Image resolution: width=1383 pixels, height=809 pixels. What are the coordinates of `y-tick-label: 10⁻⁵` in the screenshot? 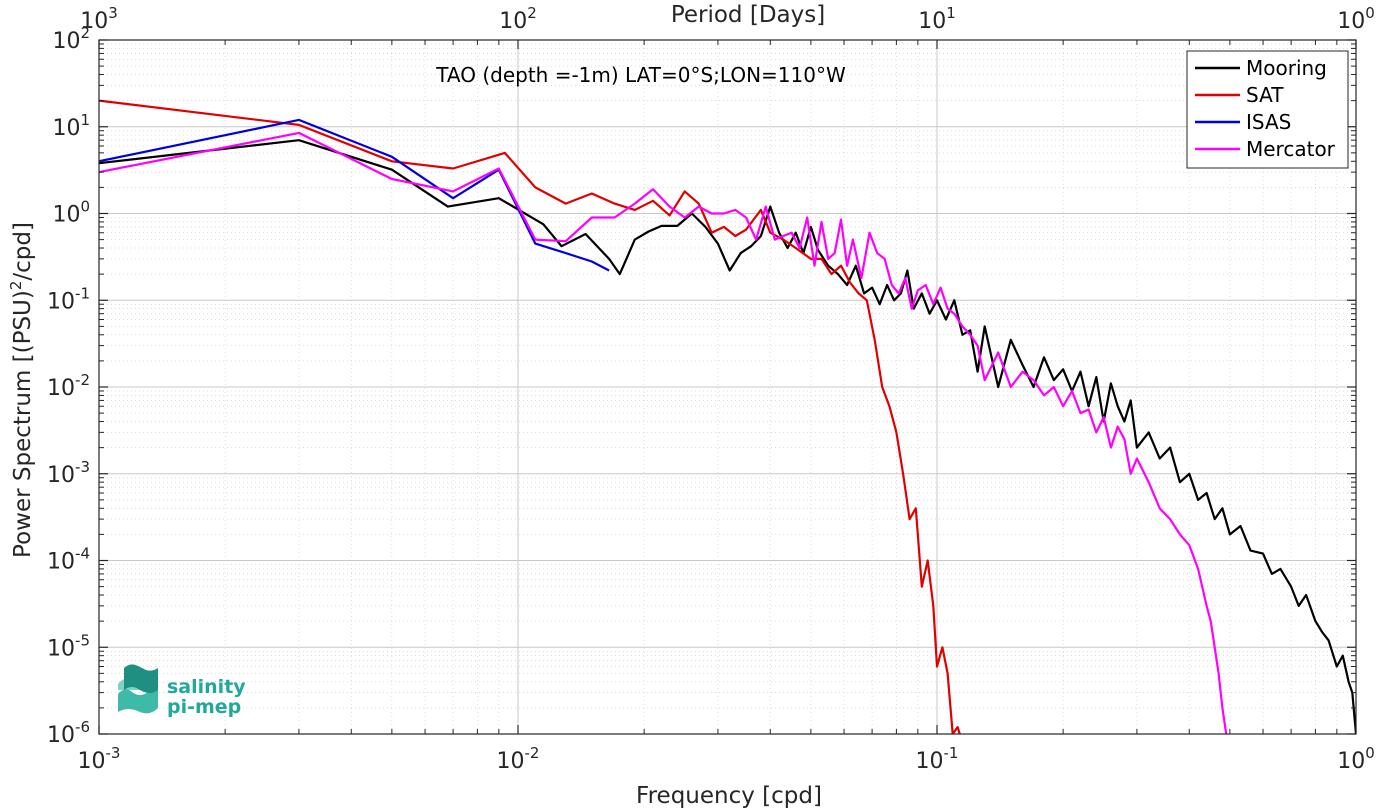 It's located at (68, 646).